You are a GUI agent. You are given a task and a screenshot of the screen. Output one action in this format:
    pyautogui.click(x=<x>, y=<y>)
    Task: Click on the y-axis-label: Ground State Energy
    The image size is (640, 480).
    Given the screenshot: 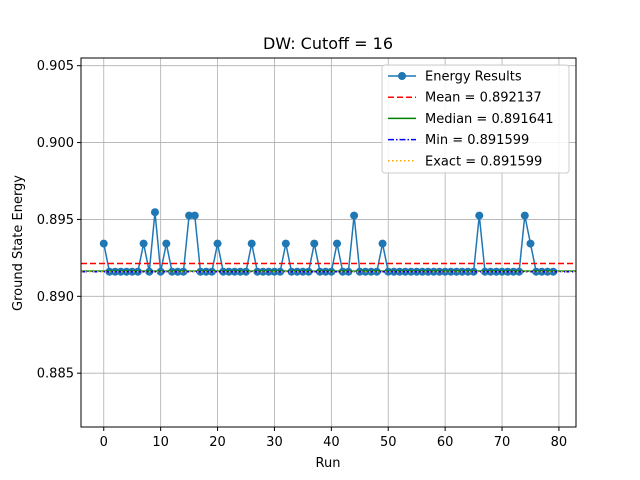 What is the action you would take?
    pyautogui.click(x=18, y=243)
    